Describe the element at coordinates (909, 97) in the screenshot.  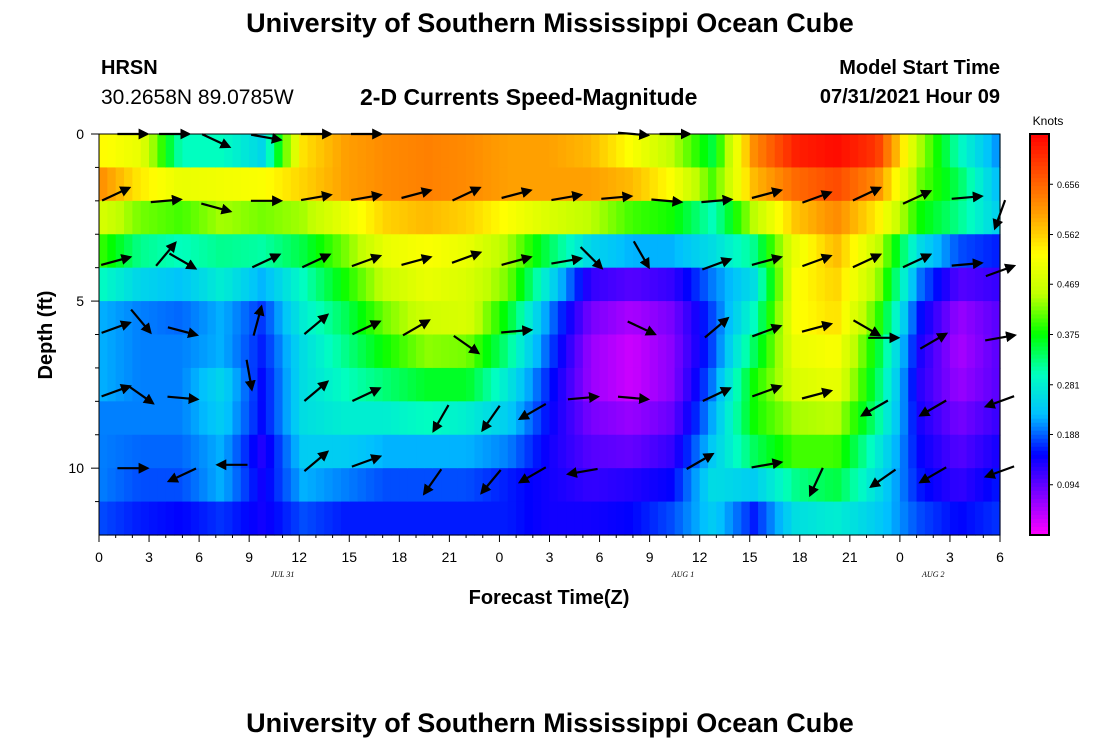
I see `model-start-value: 07/31/2021 Hour 09` at that location.